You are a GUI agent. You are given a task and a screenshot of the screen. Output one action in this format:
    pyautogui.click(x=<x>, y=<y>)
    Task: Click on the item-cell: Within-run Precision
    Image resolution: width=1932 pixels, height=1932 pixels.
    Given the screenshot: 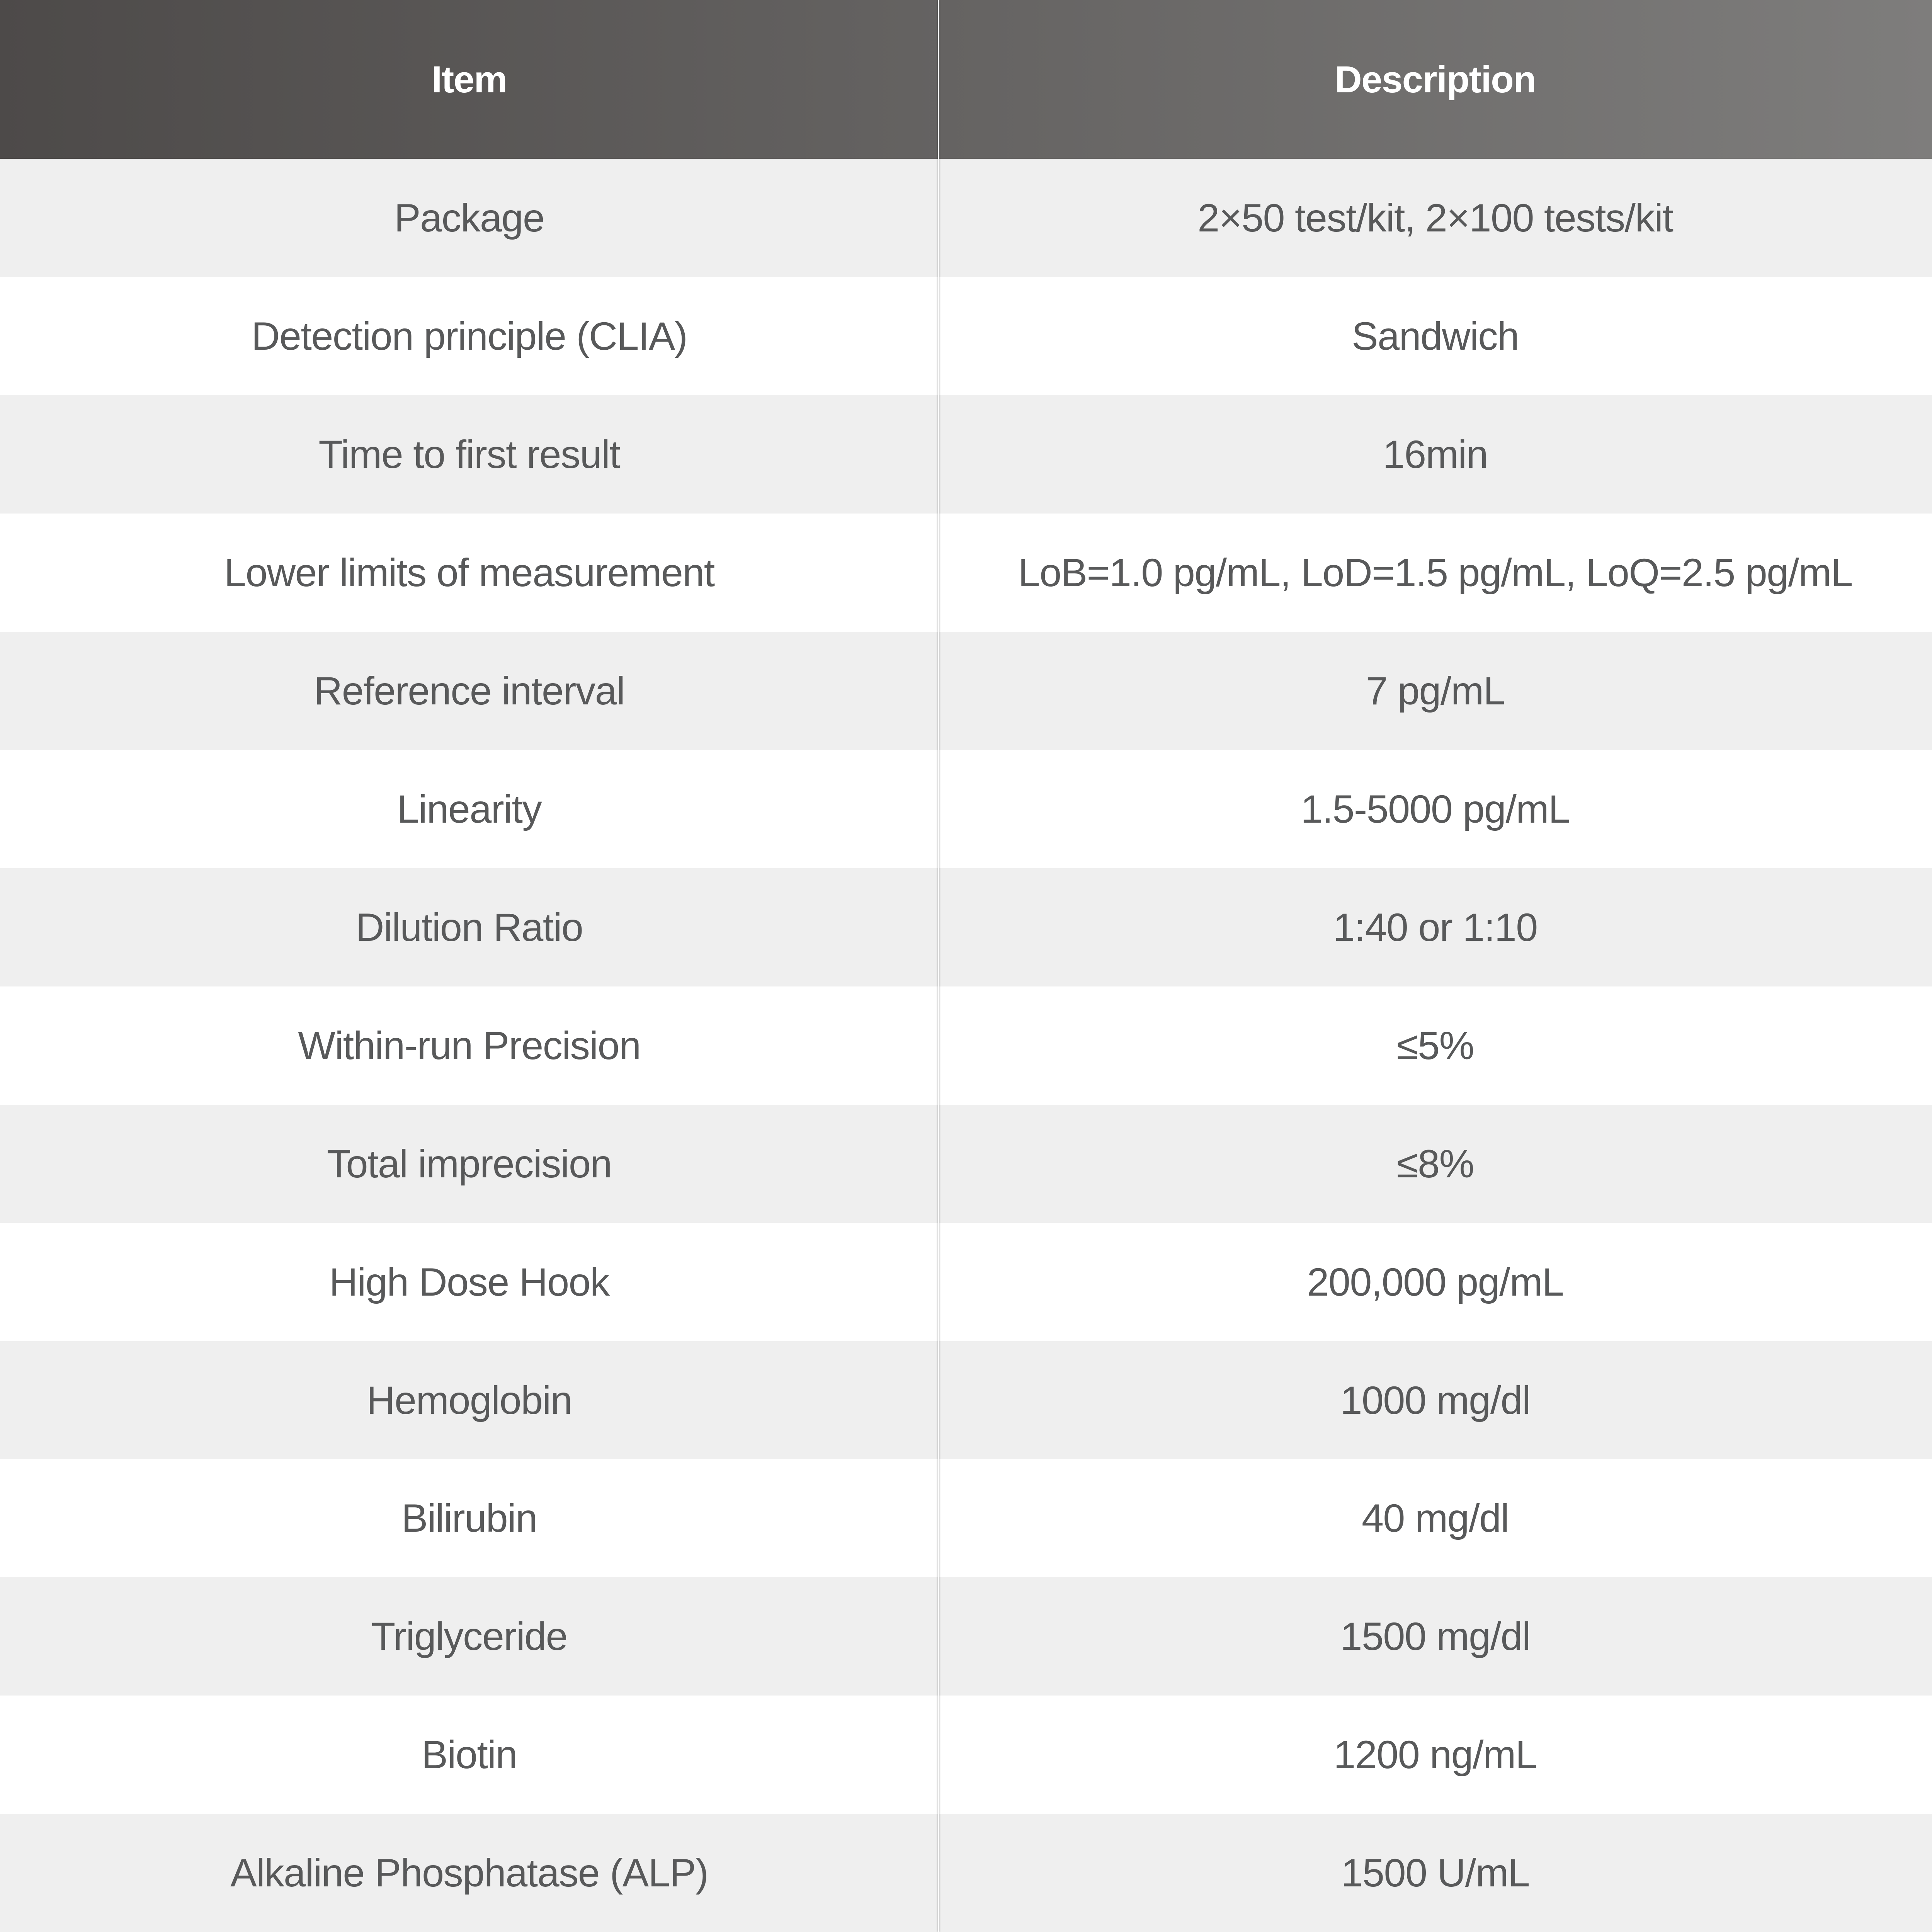 What is the action you would take?
    pyautogui.click(x=470, y=1045)
    